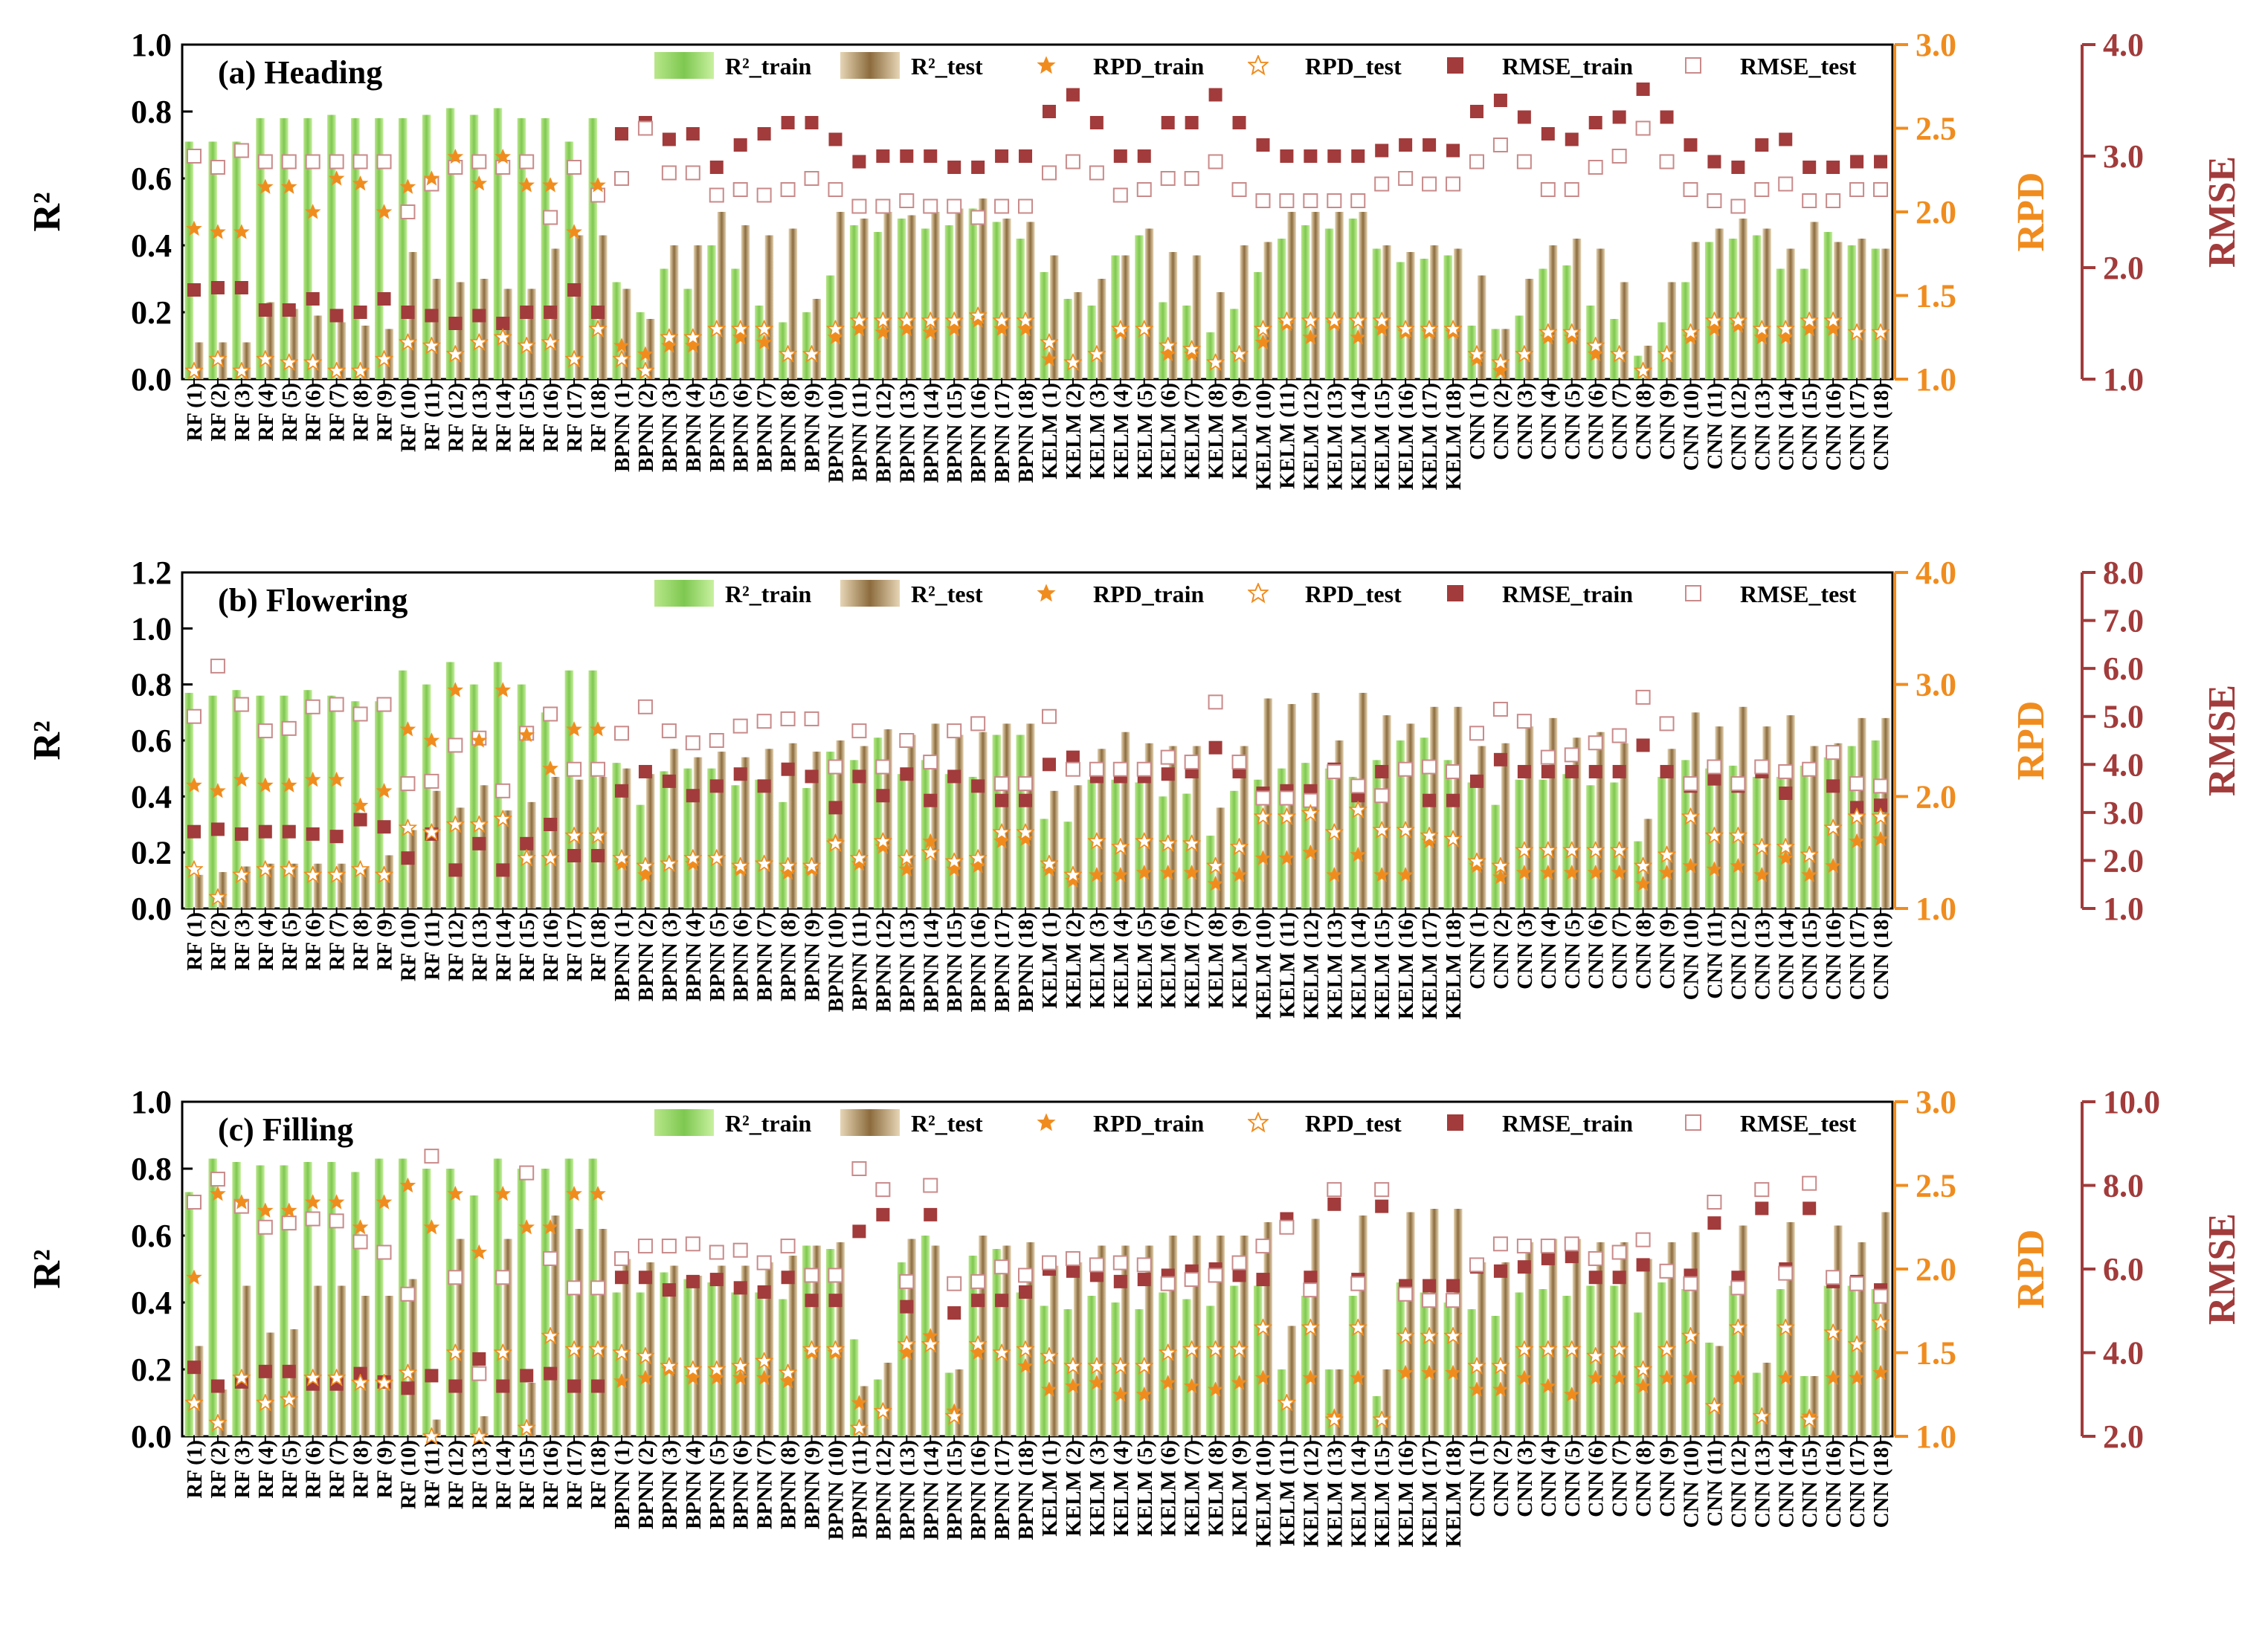 This screenshot has height=1640, width=2268. I want to click on rmse-tick-label: 8.0, so click(2123, 573).